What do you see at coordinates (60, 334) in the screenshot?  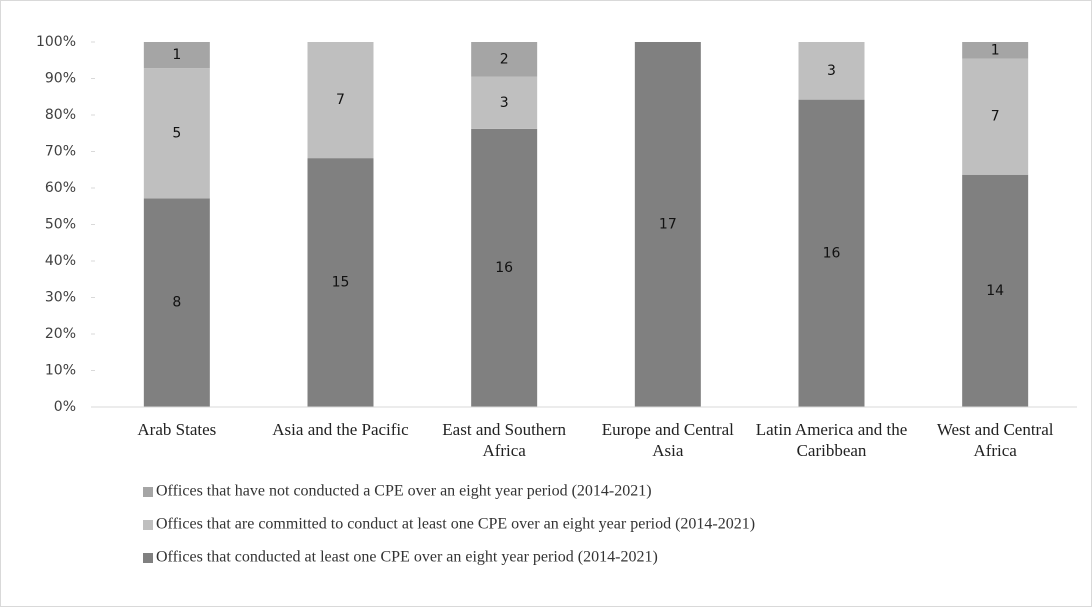 I see `y-tick-label: 20%` at bounding box center [60, 334].